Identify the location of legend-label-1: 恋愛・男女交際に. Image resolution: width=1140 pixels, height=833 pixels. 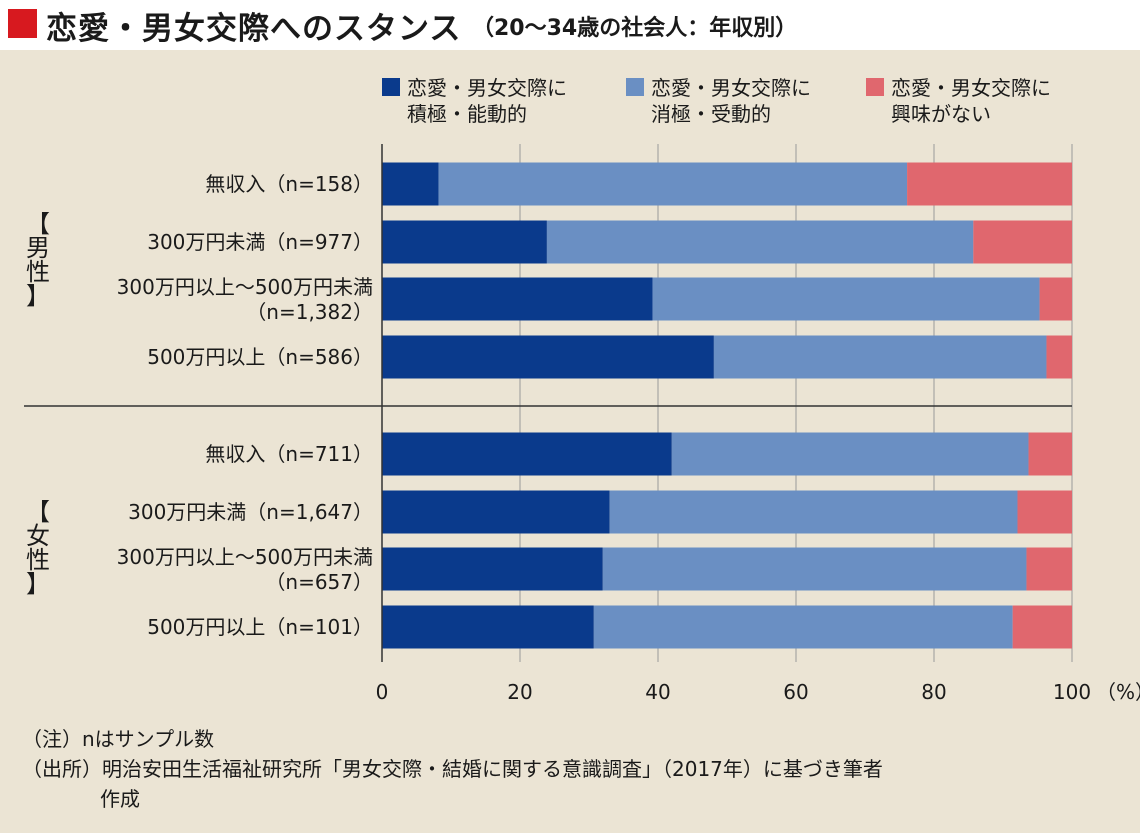
(487, 88).